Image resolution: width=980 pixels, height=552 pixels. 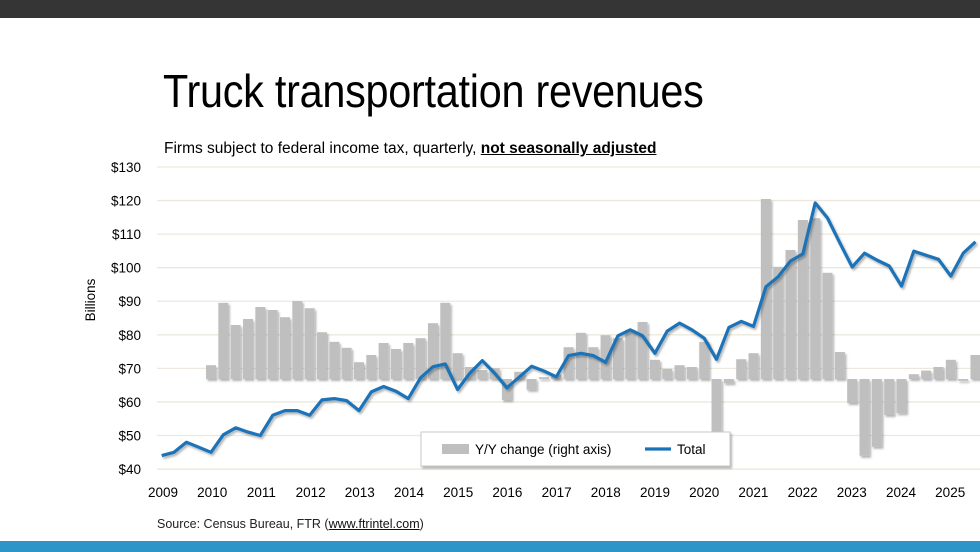 I want to click on x-tick-label: 2012, so click(x=311, y=492).